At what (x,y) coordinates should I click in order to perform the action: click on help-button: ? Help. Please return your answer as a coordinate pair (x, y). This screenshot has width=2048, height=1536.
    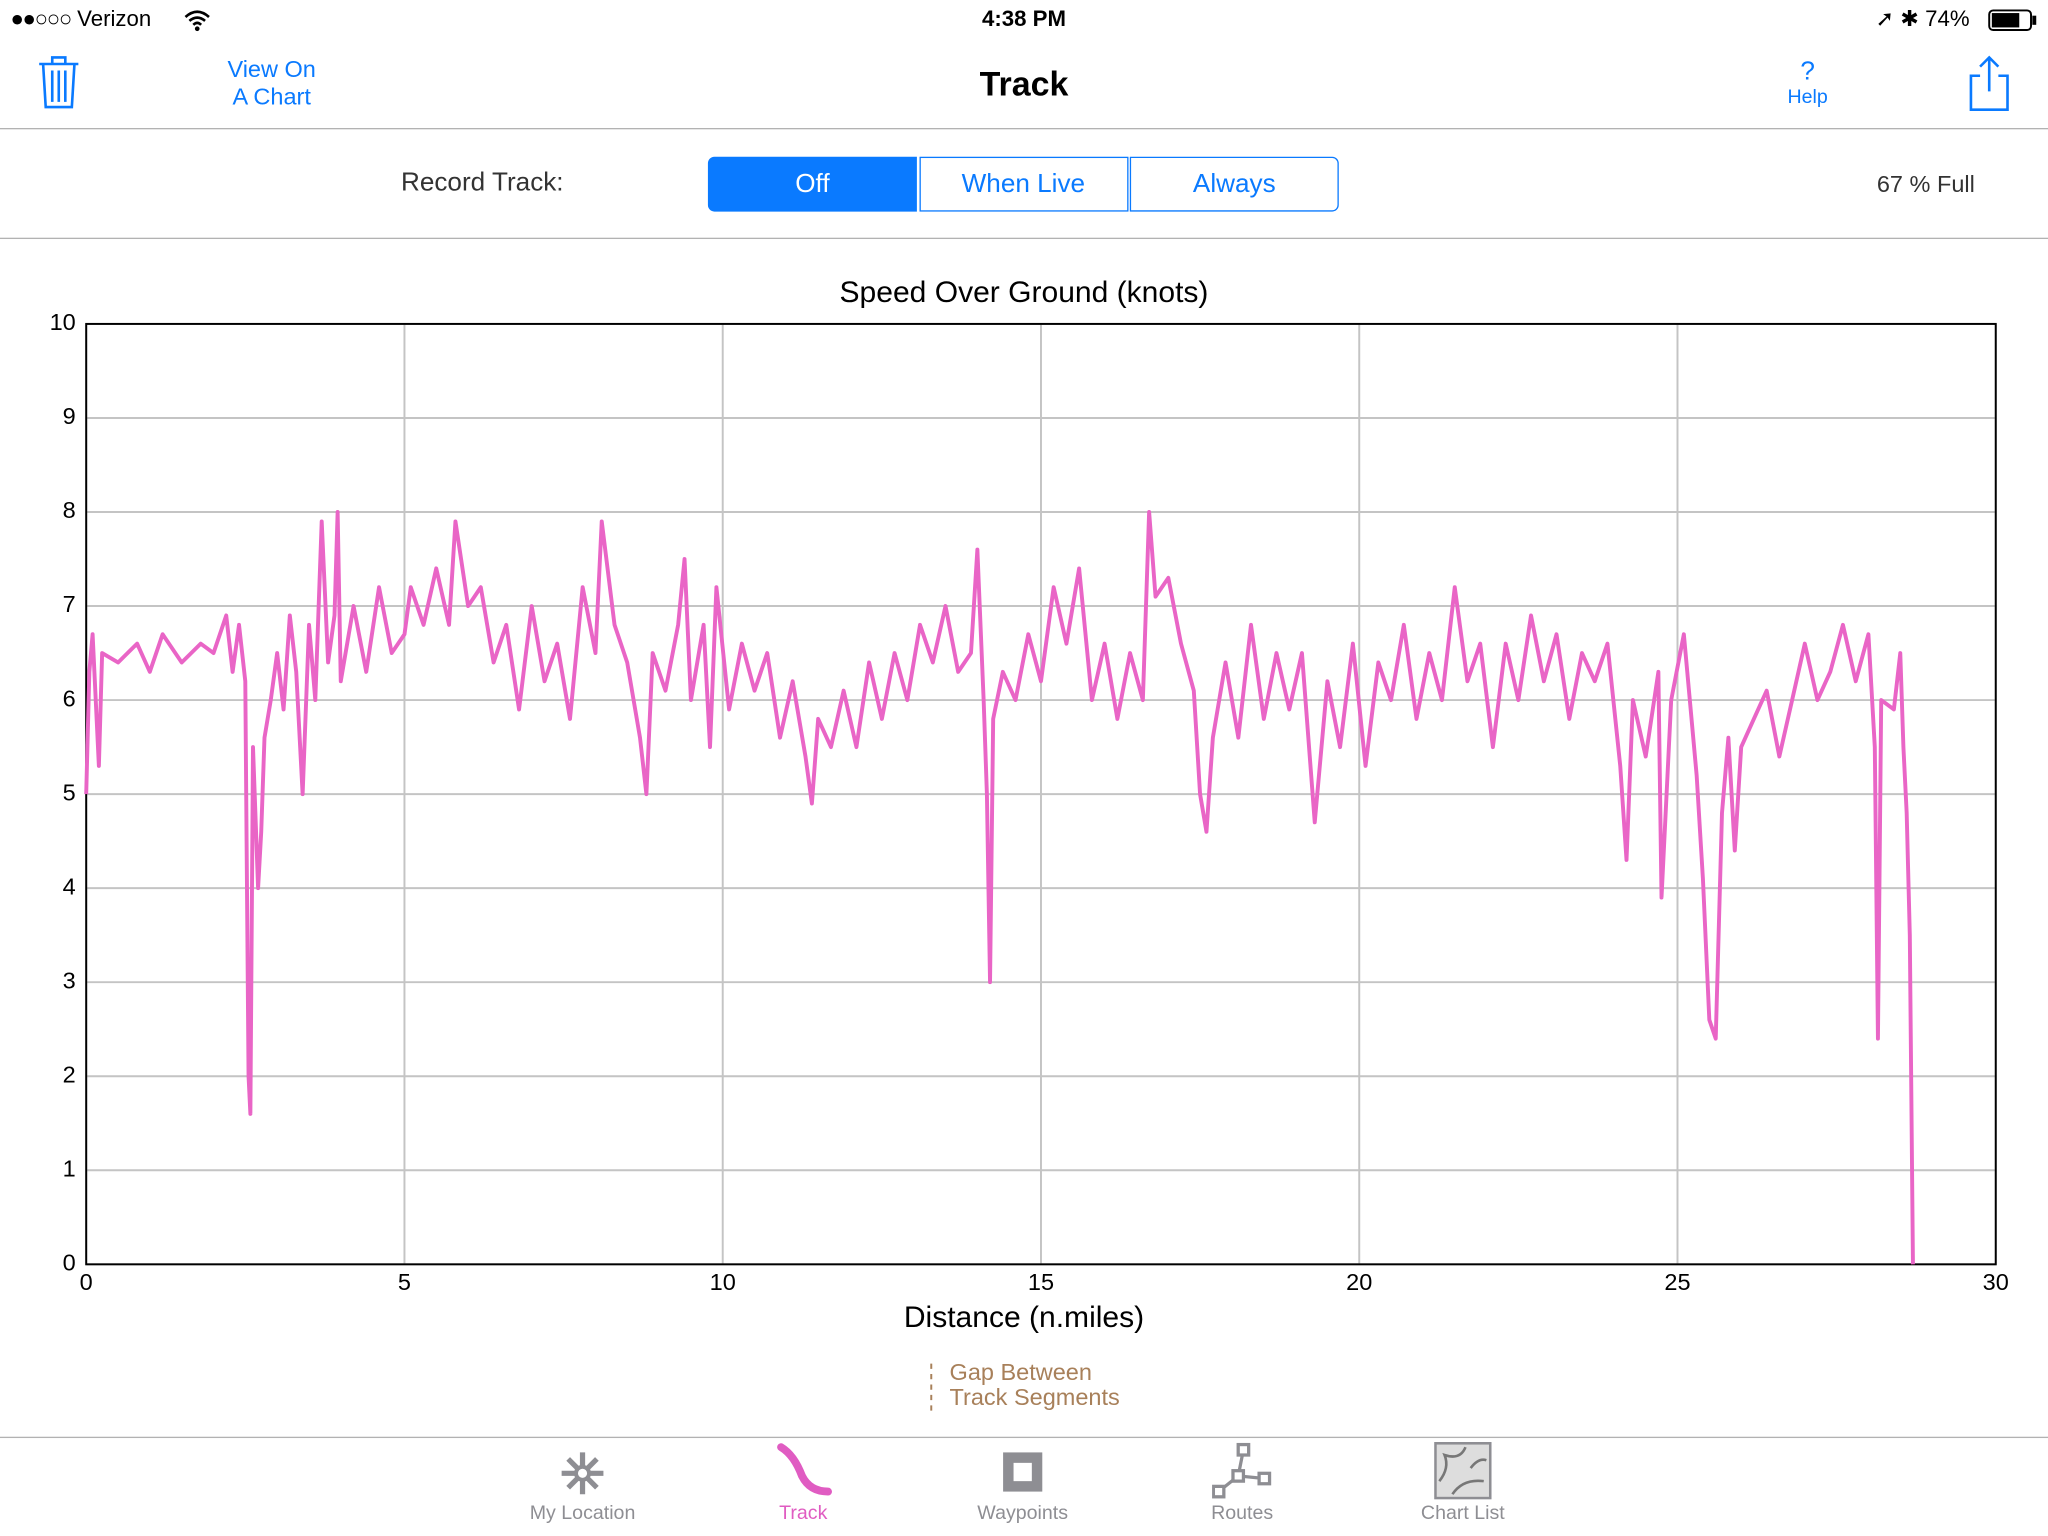
    Looking at the image, I should click on (1807, 82).